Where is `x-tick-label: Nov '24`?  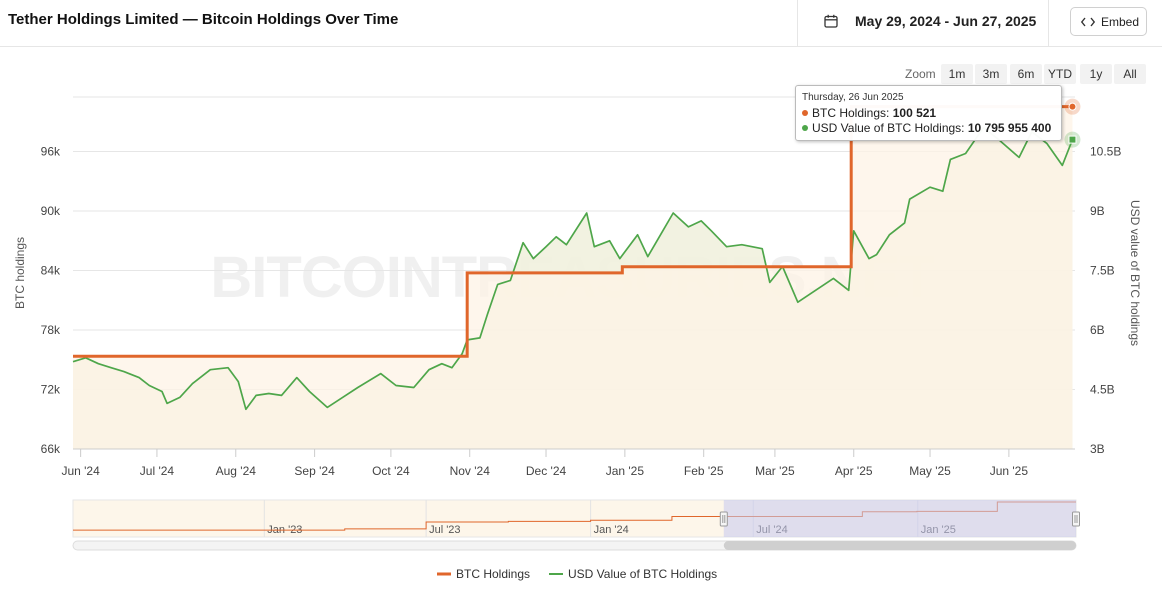
x-tick-label: Nov '24 is located at coordinates (470, 471).